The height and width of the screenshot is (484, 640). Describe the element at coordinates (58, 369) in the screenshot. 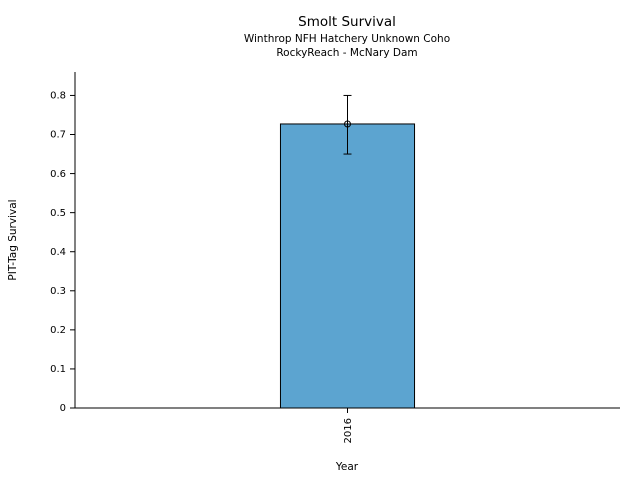

I see `y-tick-label: 0.1` at that location.